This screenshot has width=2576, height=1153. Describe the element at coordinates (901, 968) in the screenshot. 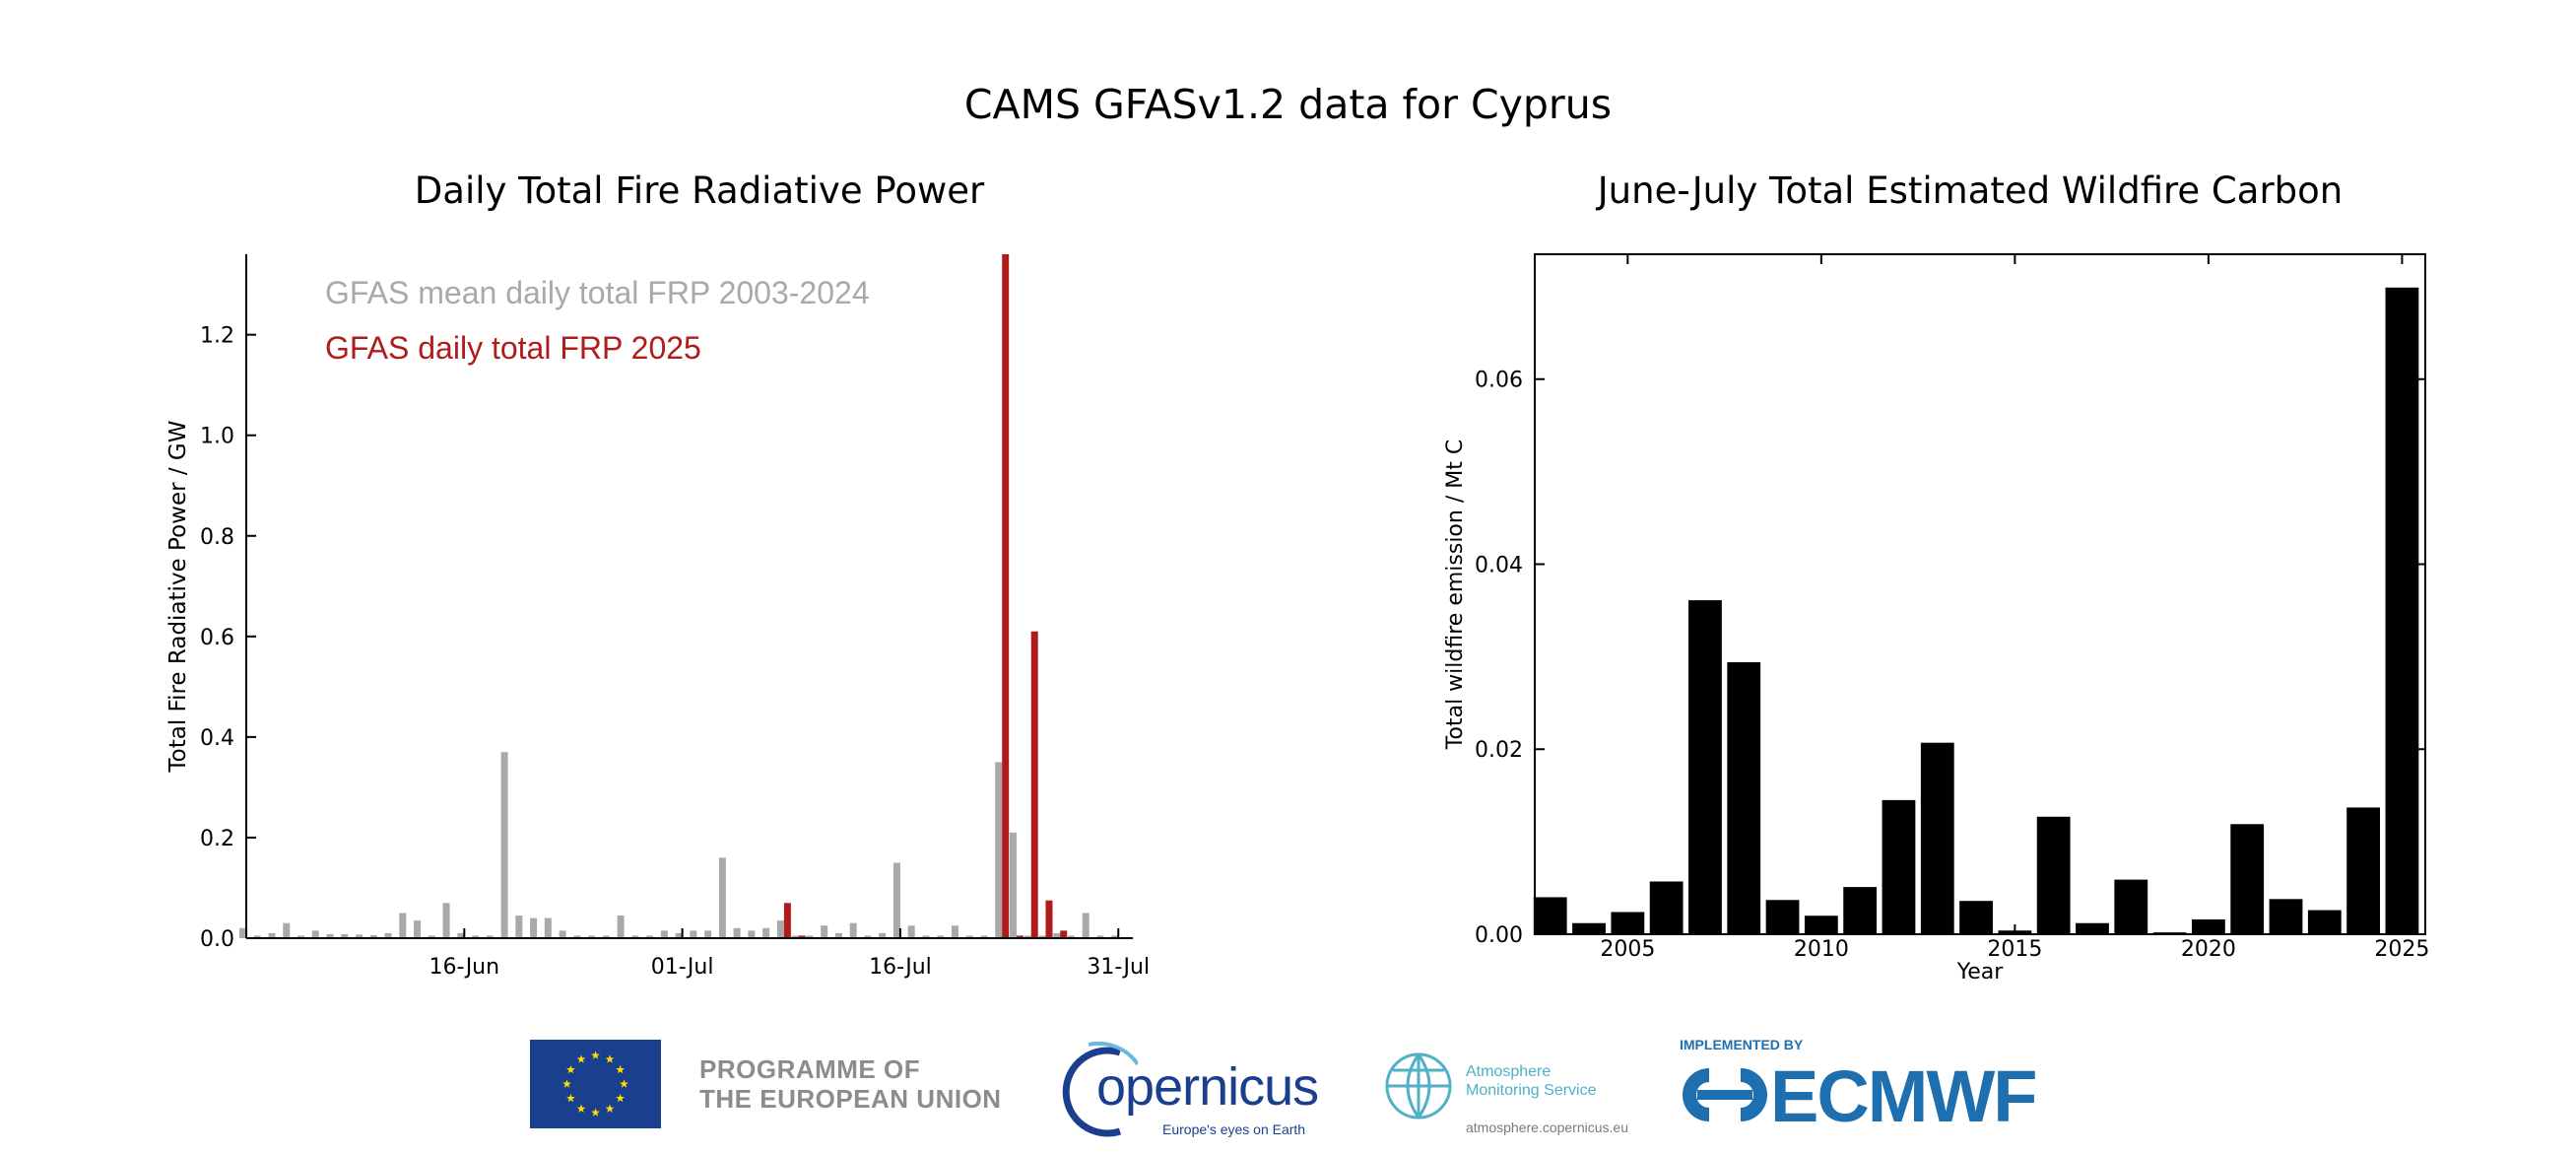

I see `frp-x-tick-label: 16-Jul` at that location.